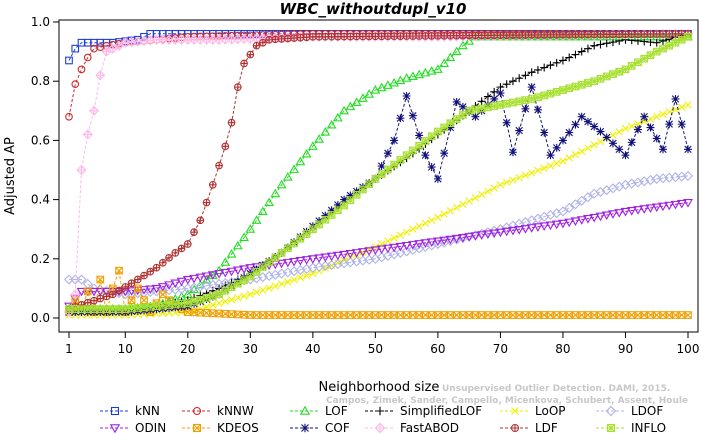  Describe the element at coordinates (529, 427) in the screenshot. I see `legend-item-ldf: LDF` at that location.